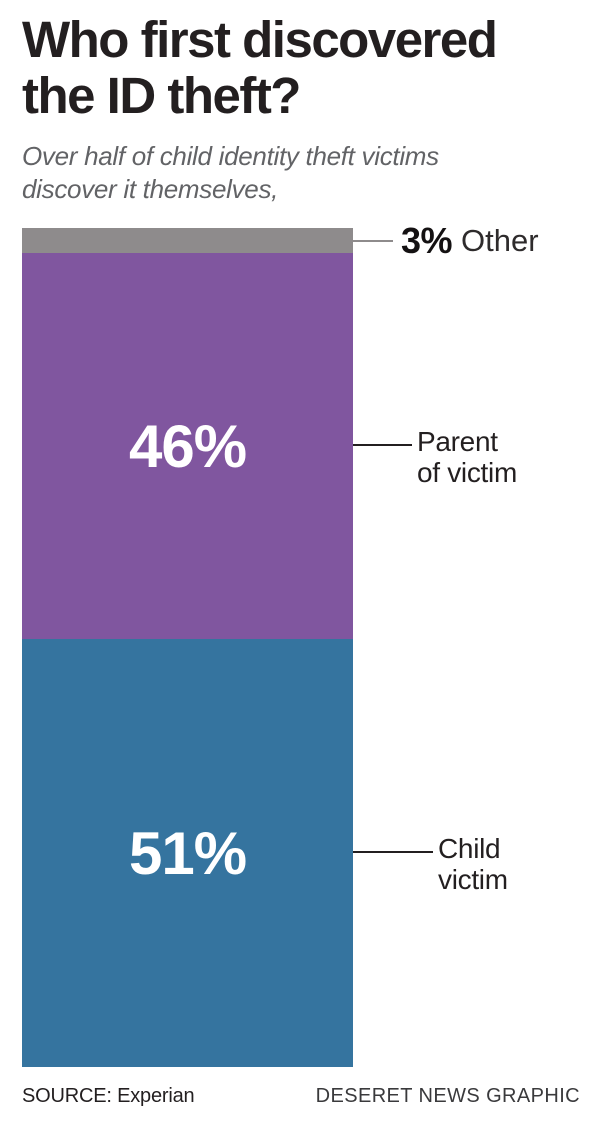 Image resolution: width=600 pixels, height=1129 pixels. Describe the element at coordinates (457, 442) in the screenshot. I see `callout-label-line: Parent` at that location.